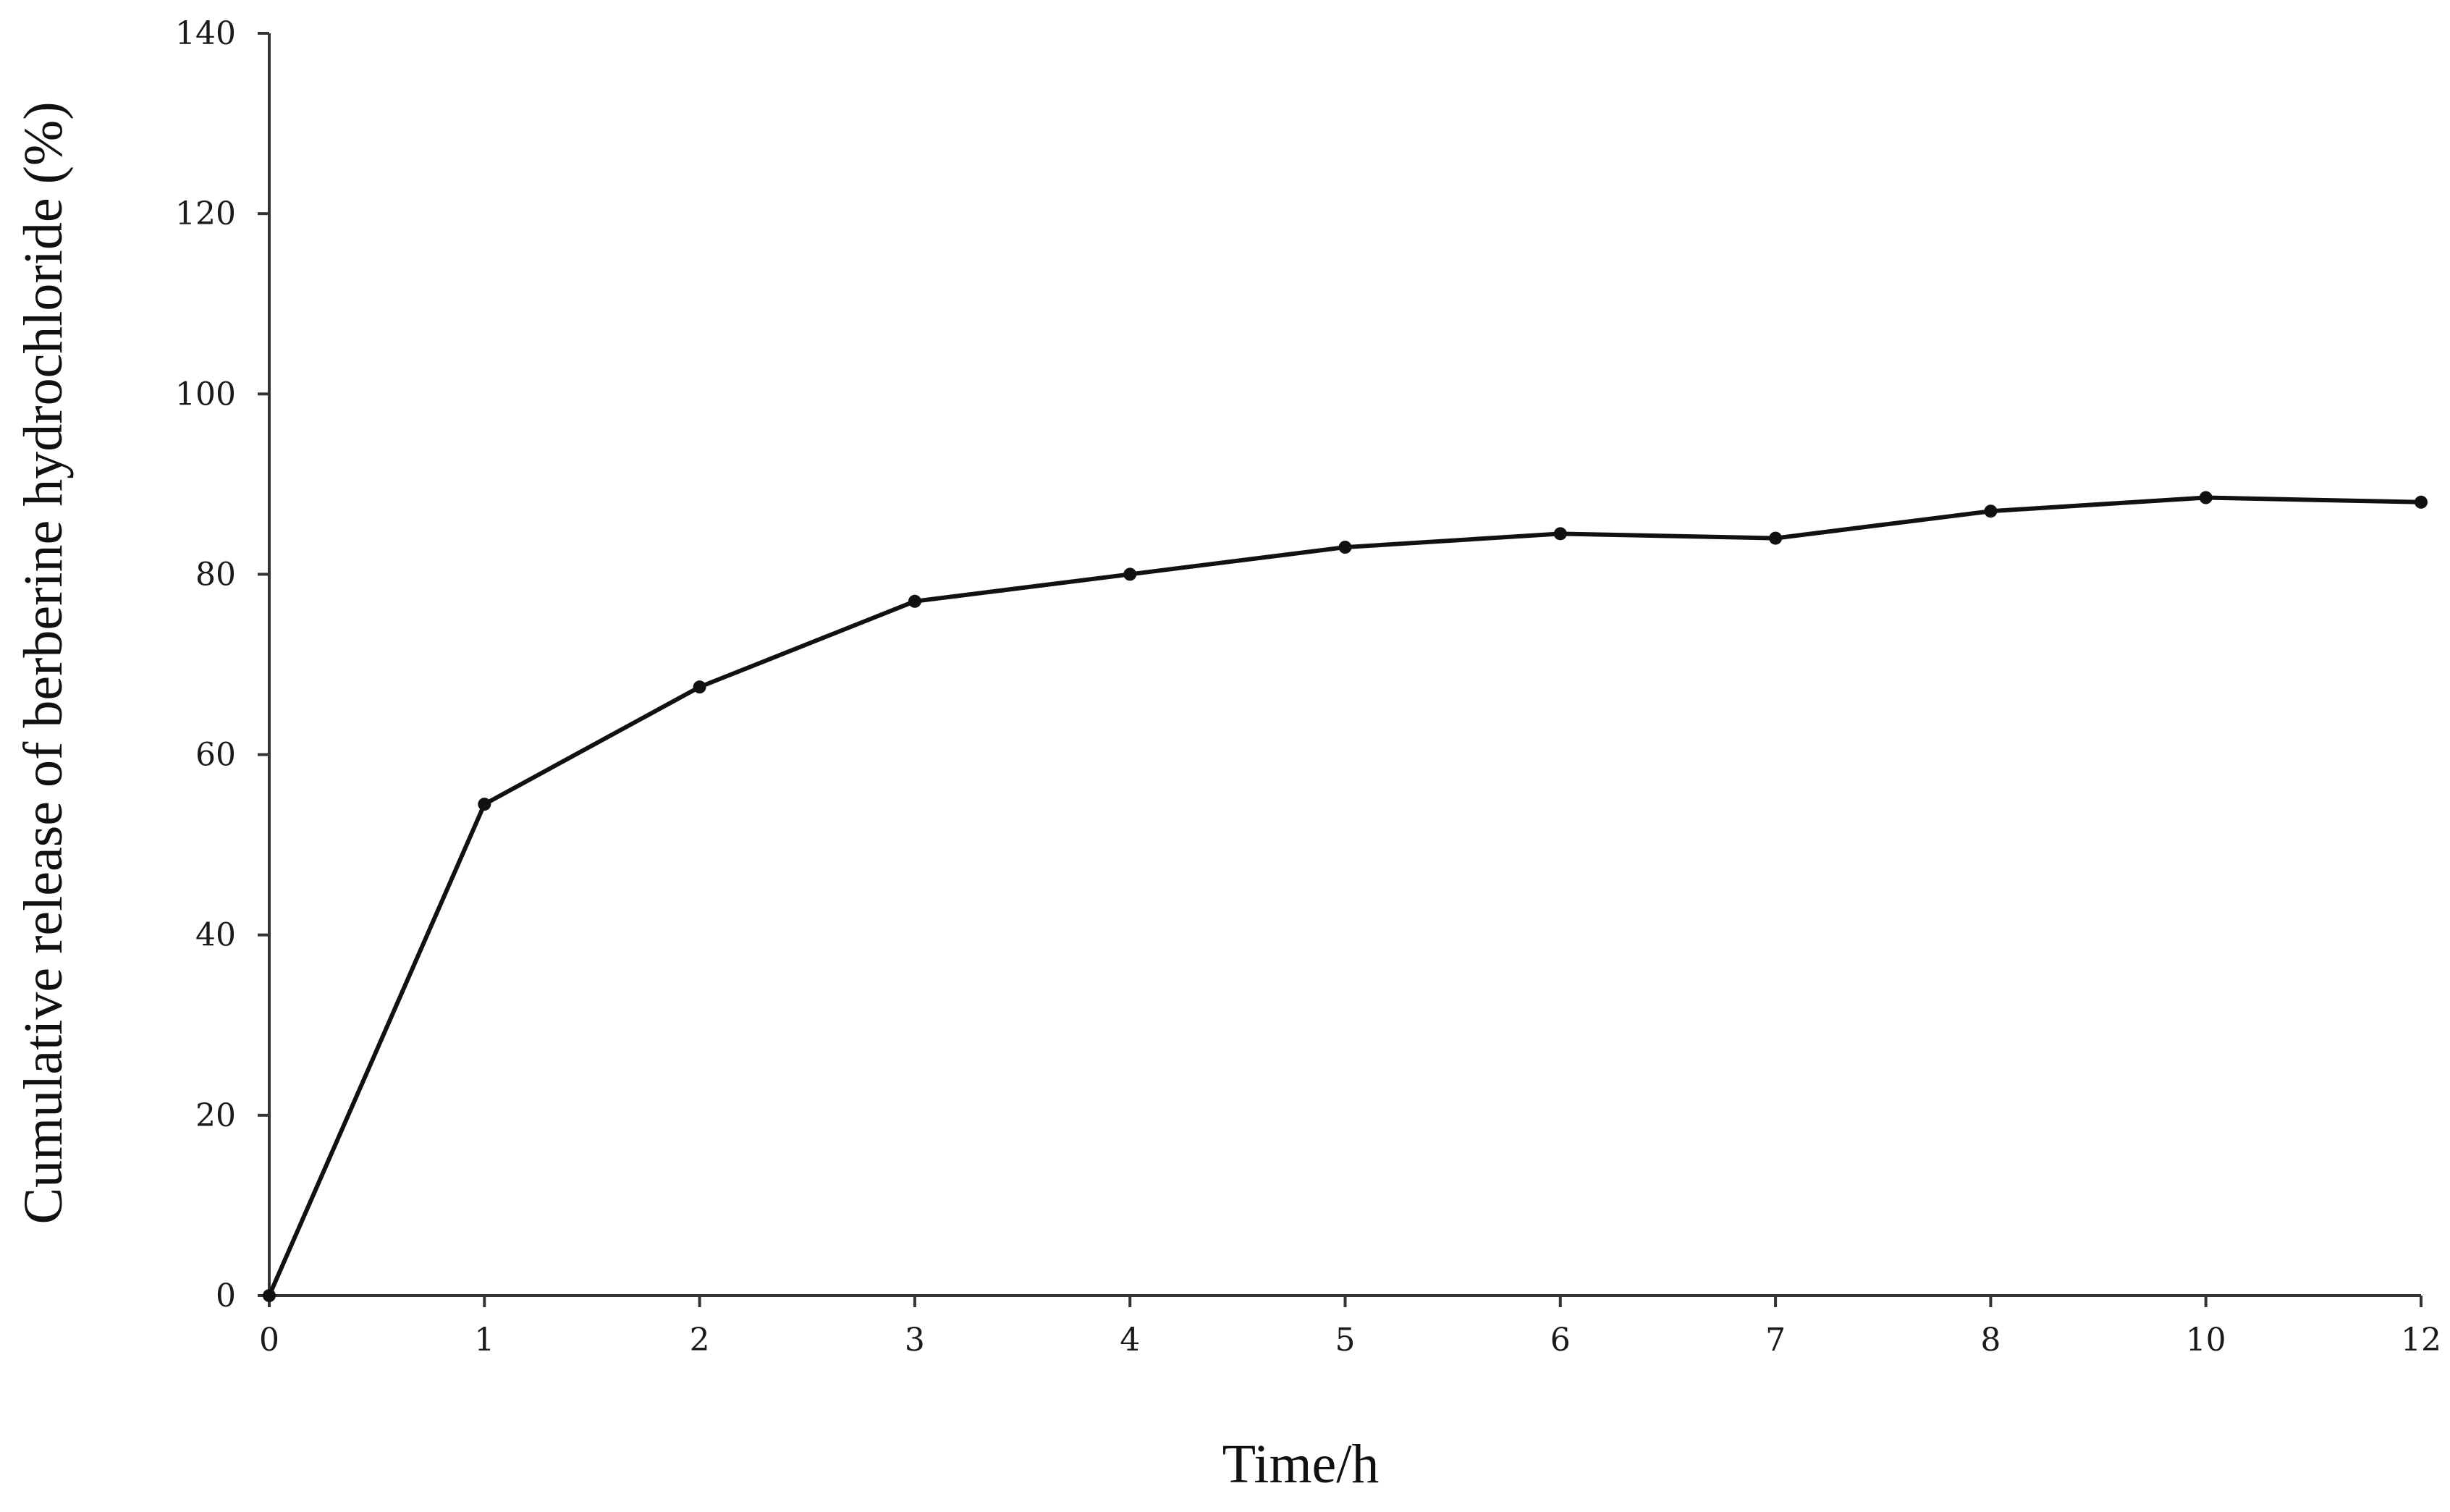  Describe the element at coordinates (1560, 1340) in the screenshot. I see `x-tick-label: 6` at that location.